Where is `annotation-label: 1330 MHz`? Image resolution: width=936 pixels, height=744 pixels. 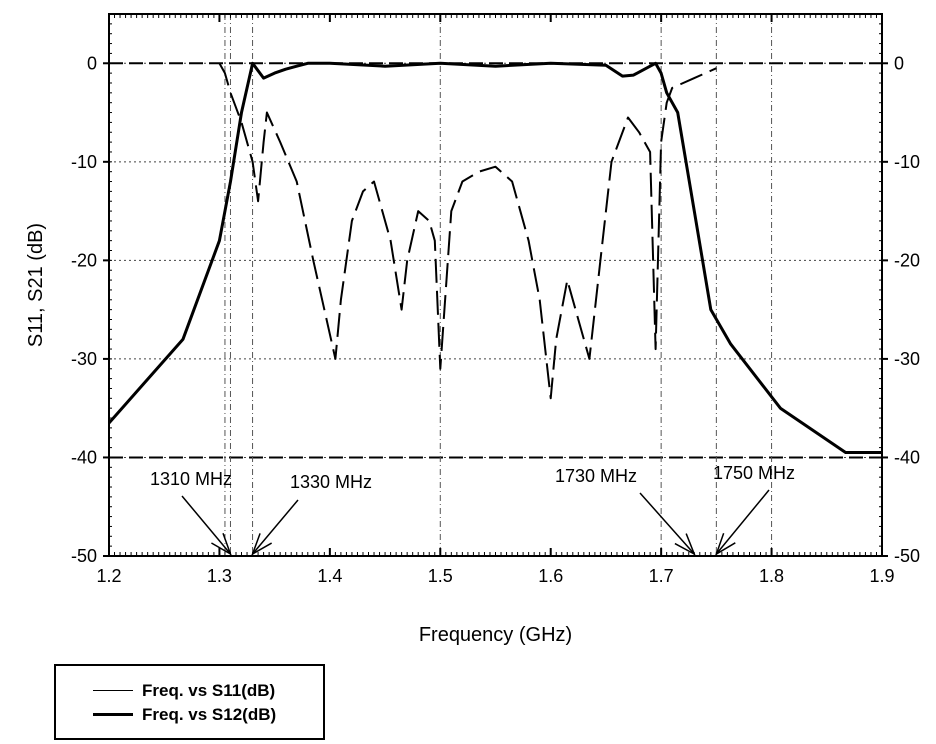 annotation-label: 1330 MHz is located at coordinates (331, 482).